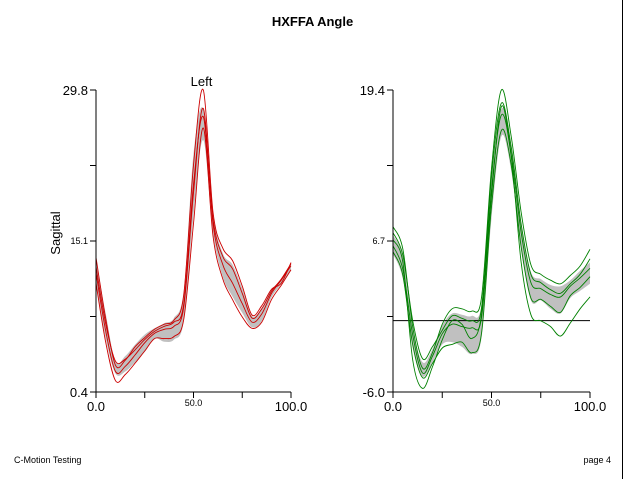  What do you see at coordinates (597, 460) in the screenshot?
I see `footer-page-number: page 4` at bounding box center [597, 460].